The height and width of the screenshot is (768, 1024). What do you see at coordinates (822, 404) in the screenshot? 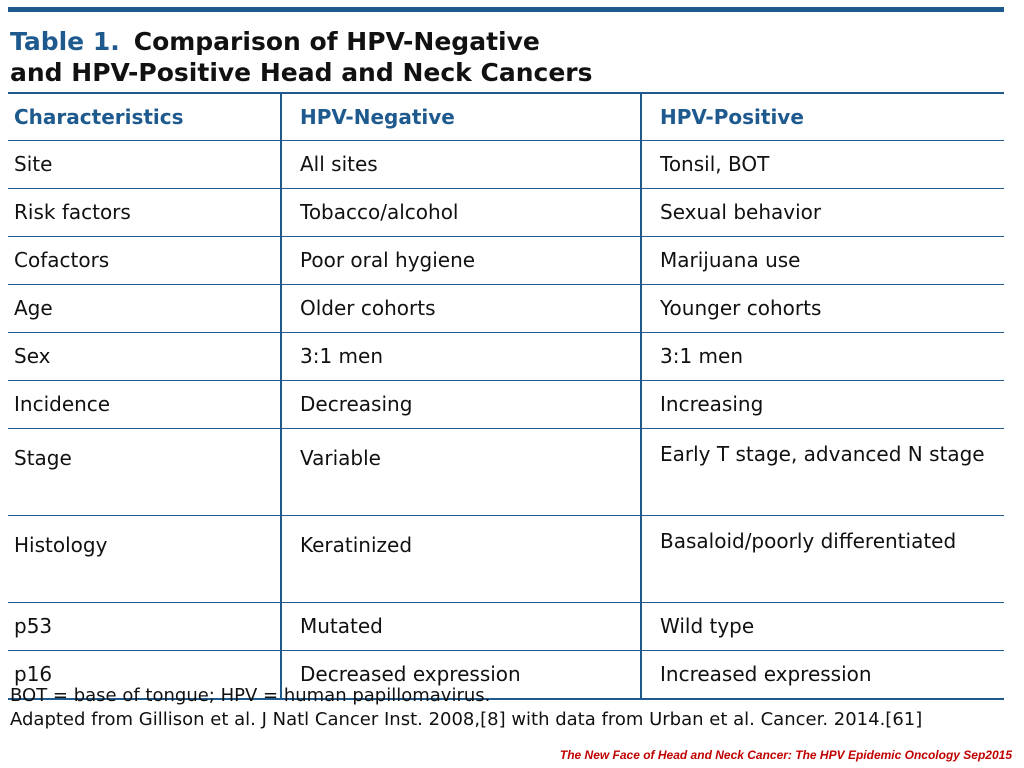
I see `cell-hpv-positive: Increasing` at bounding box center [822, 404].